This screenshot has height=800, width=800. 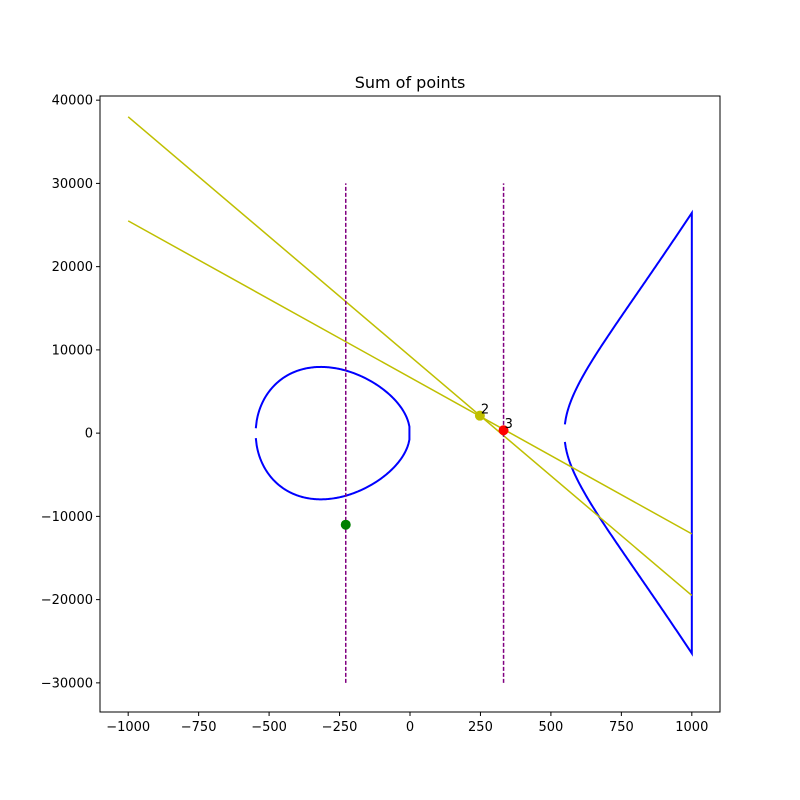 What do you see at coordinates (67, 600) in the screenshot?
I see `y-tick-label: −20000` at bounding box center [67, 600].